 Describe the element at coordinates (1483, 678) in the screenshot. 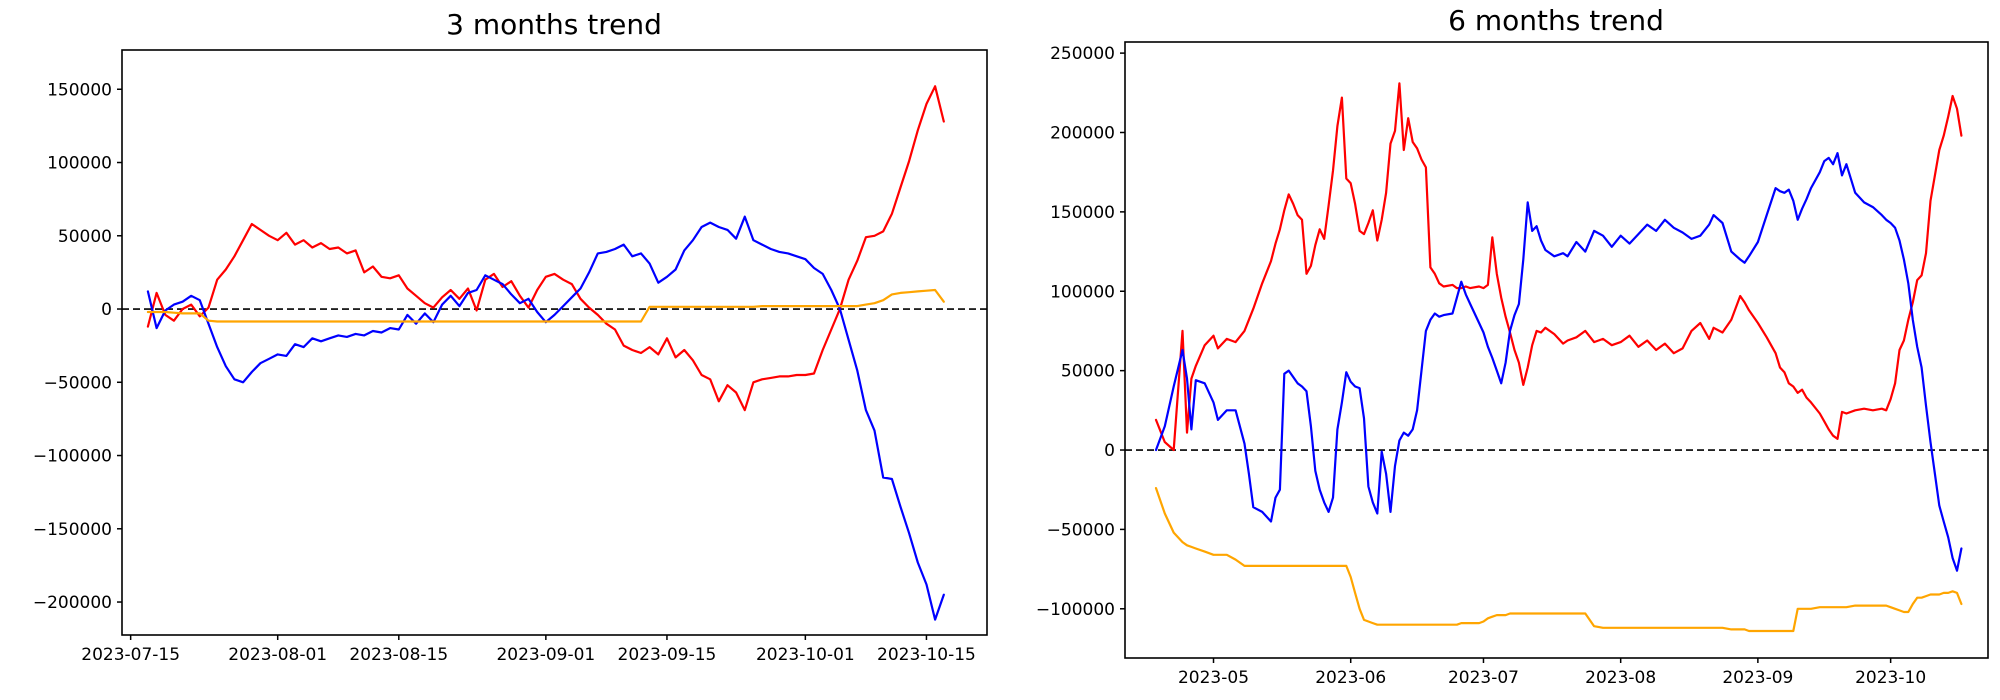

I see `x-tick-label: 2023-07` at that location.